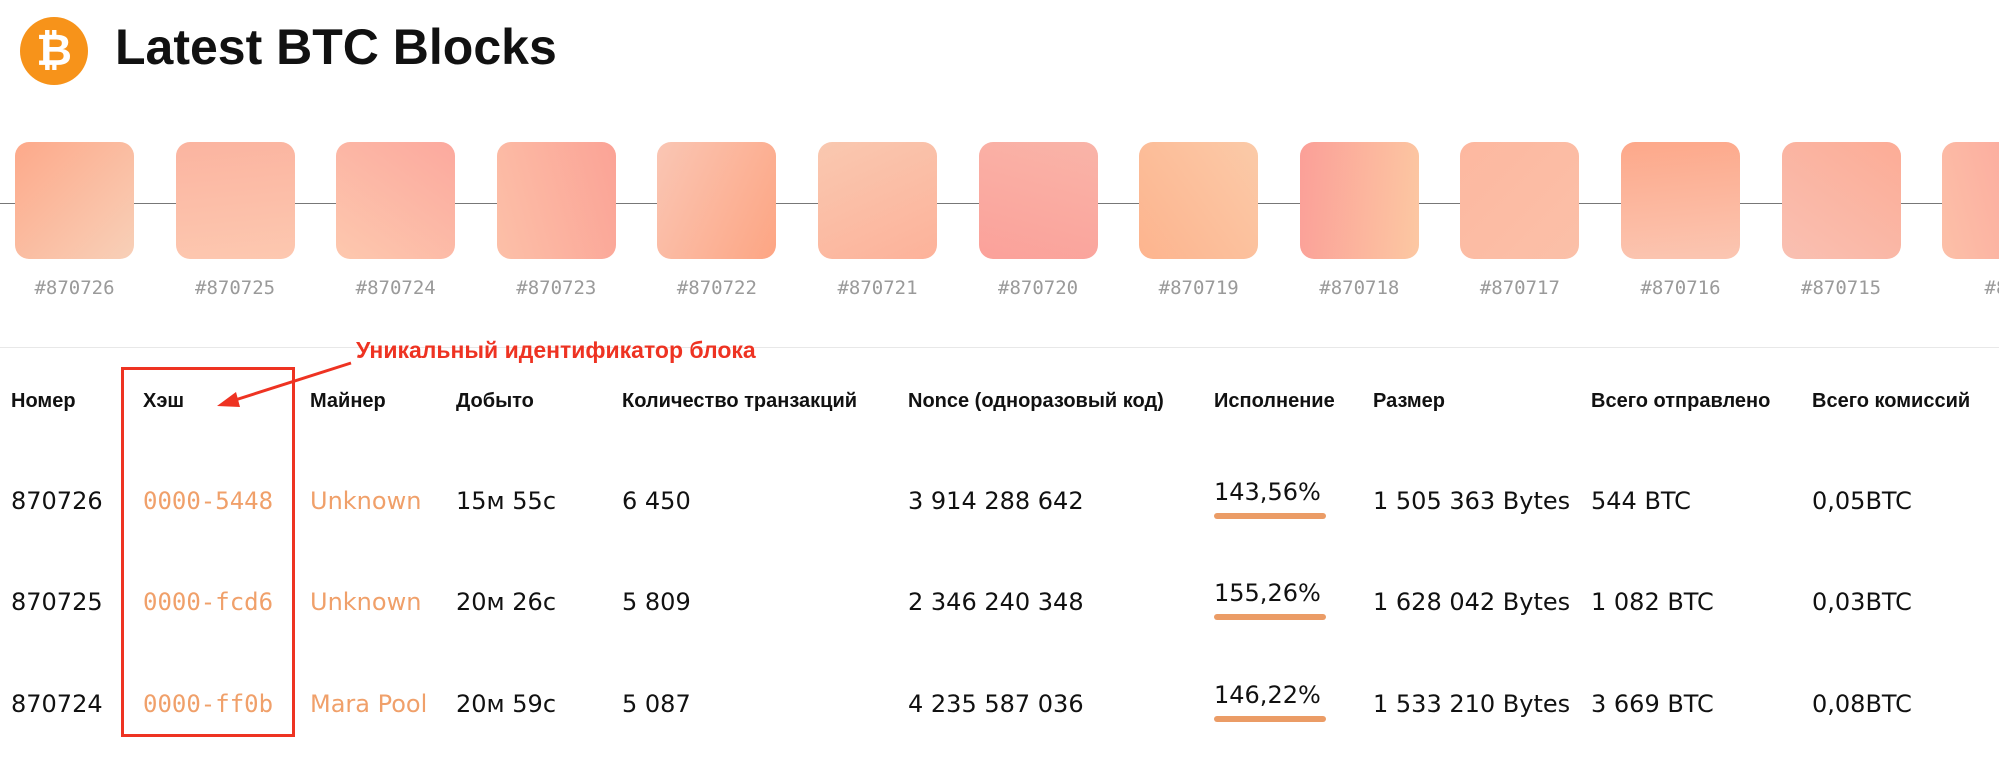  What do you see at coordinates (291, 382) in the screenshot?
I see `arrow-line` at bounding box center [291, 382].